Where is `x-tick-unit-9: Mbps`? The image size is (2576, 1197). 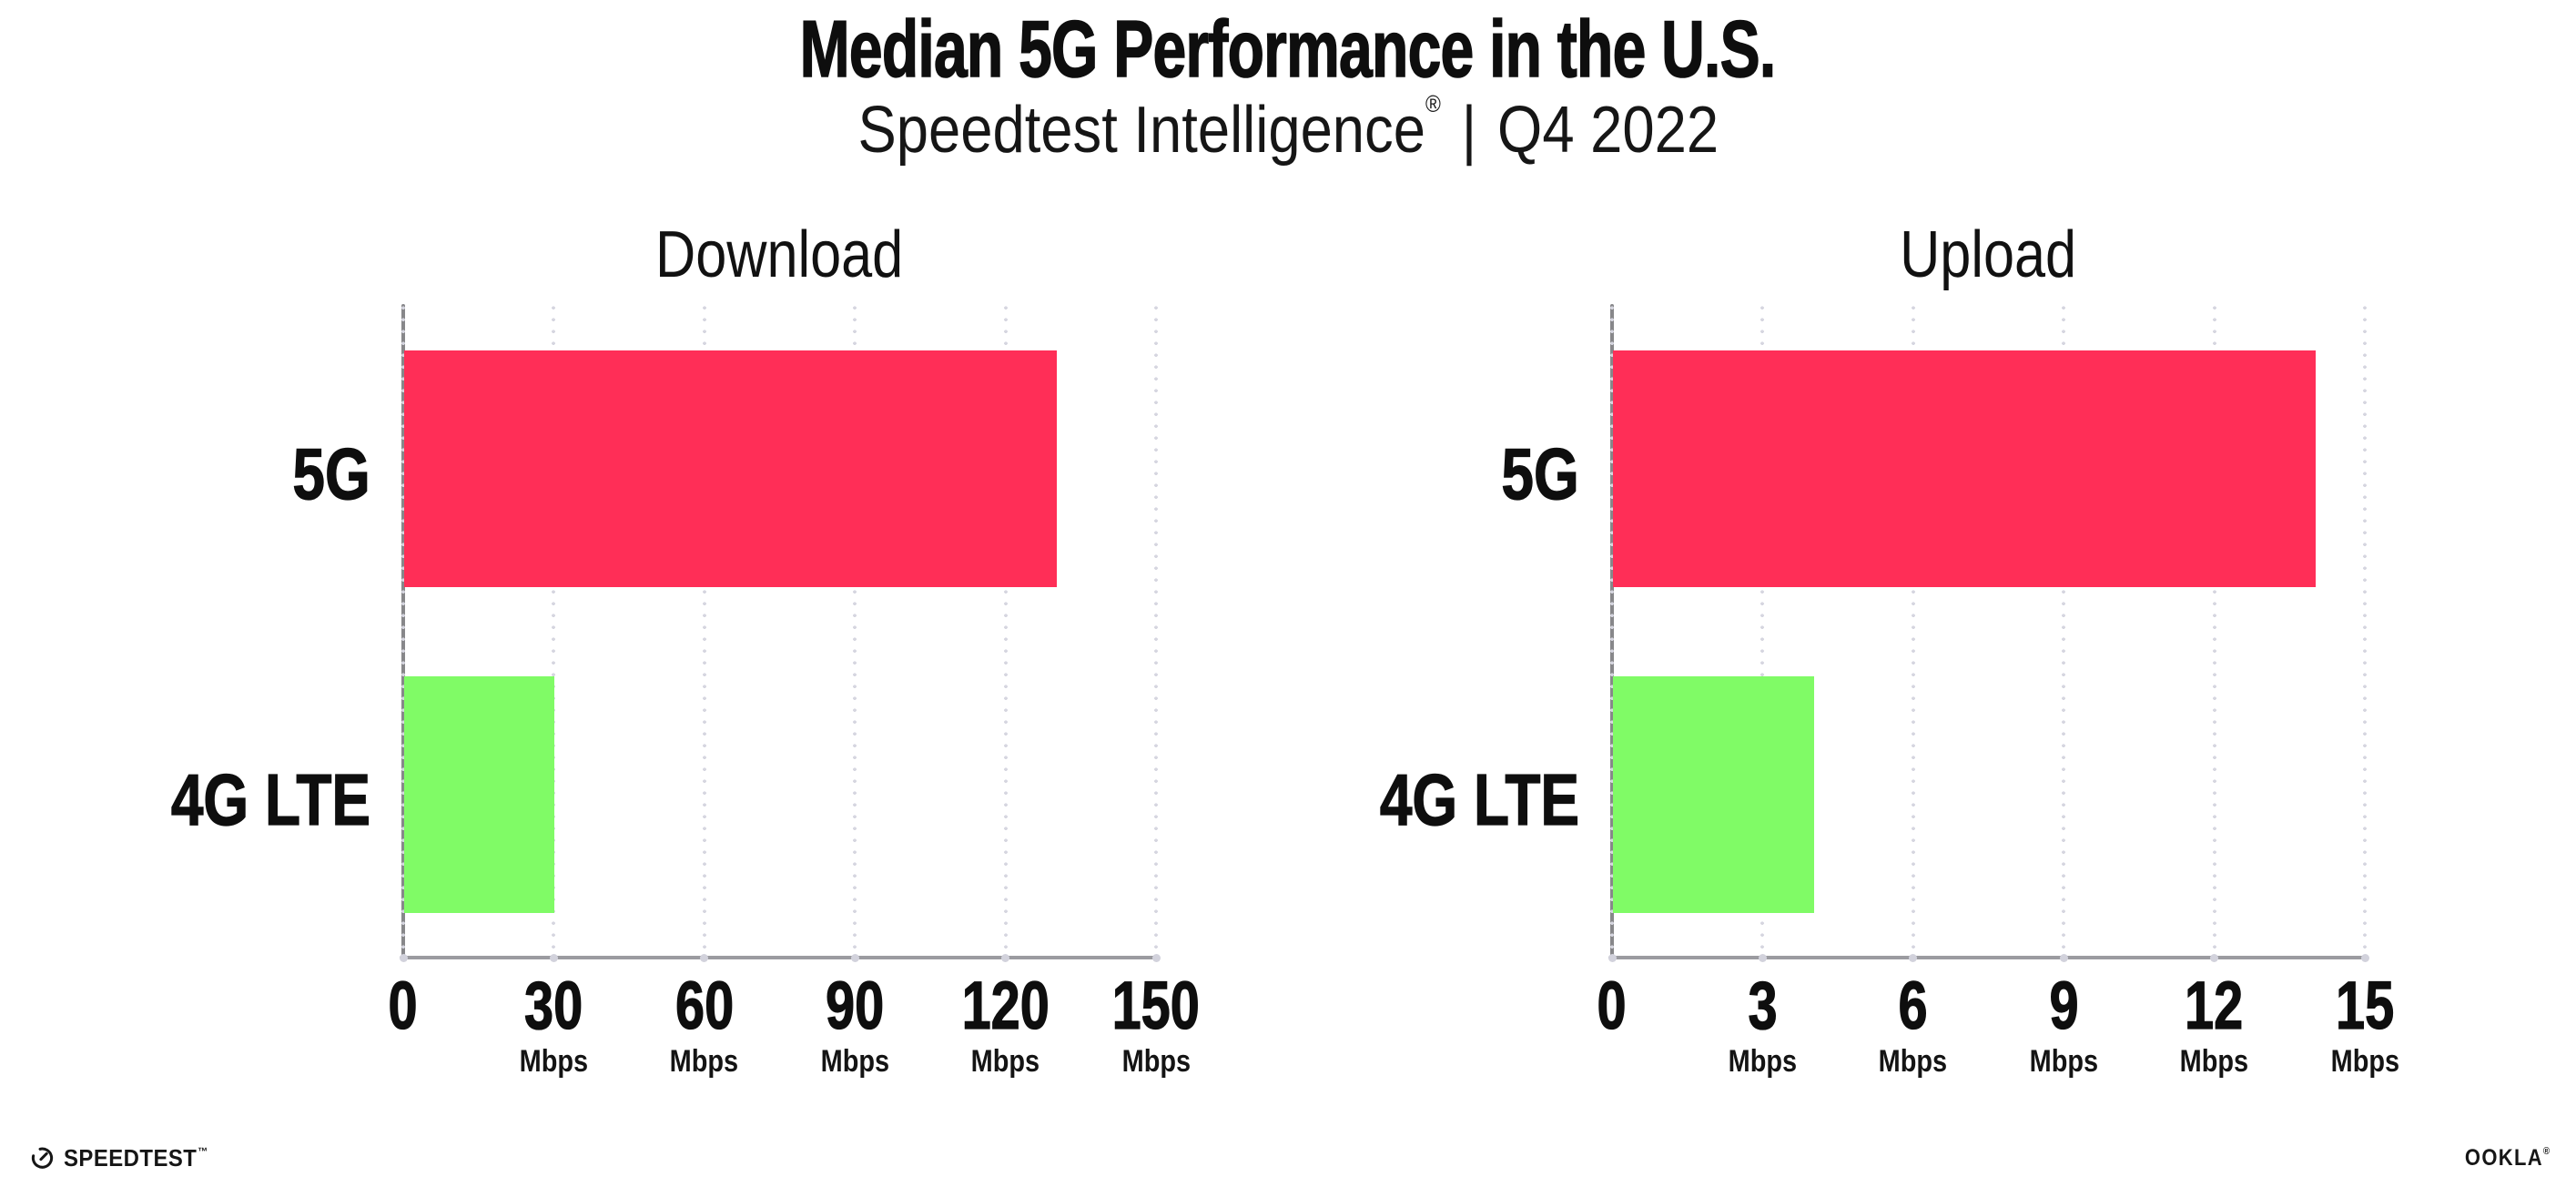 x-tick-unit-9: Mbps is located at coordinates (2063, 1062).